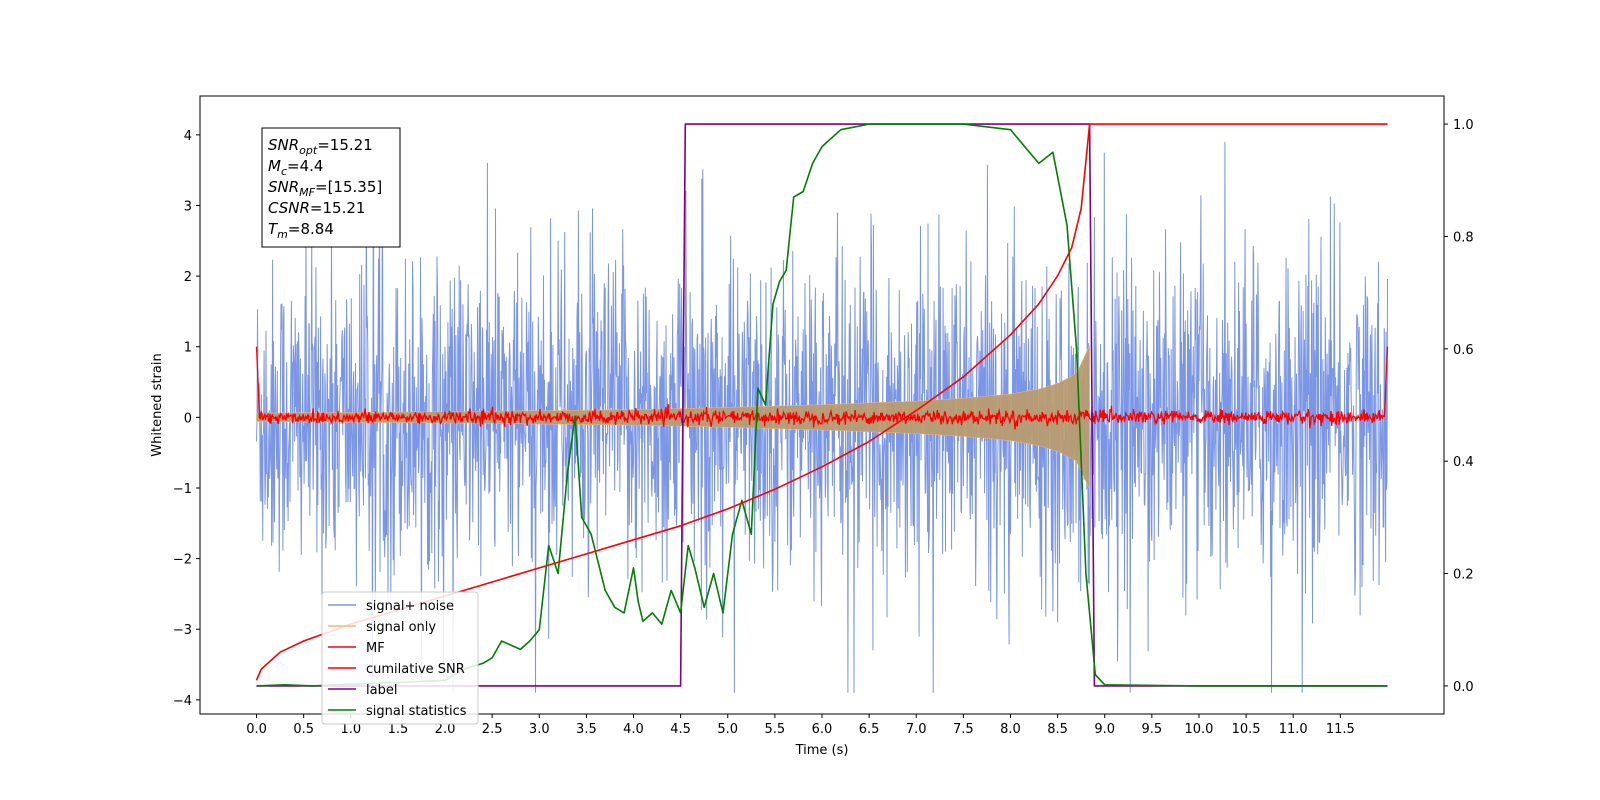 Image resolution: width=1600 pixels, height=800 pixels. Describe the element at coordinates (1152, 729) in the screenshot. I see `x-tick-label: 9.5` at that location.